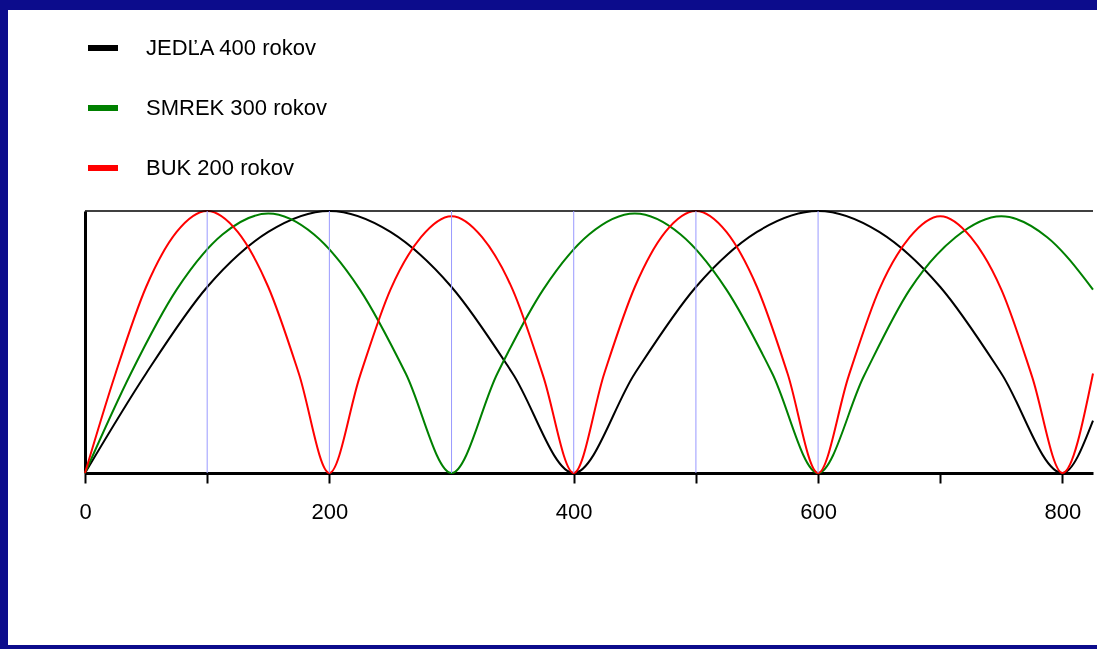 The height and width of the screenshot is (649, 1097). What do you see at coordinates (85, 511) in the screenshot?
I see `x-tick-label: 0` at bounding box center [85, 511].